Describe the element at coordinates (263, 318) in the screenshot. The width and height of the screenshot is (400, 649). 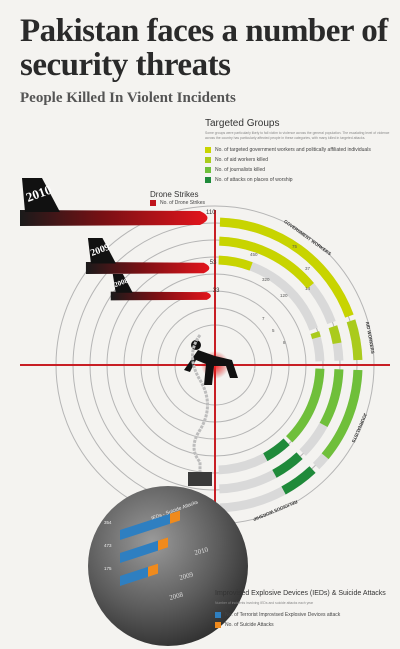
I see `targeted-value-label: 7` at that location.